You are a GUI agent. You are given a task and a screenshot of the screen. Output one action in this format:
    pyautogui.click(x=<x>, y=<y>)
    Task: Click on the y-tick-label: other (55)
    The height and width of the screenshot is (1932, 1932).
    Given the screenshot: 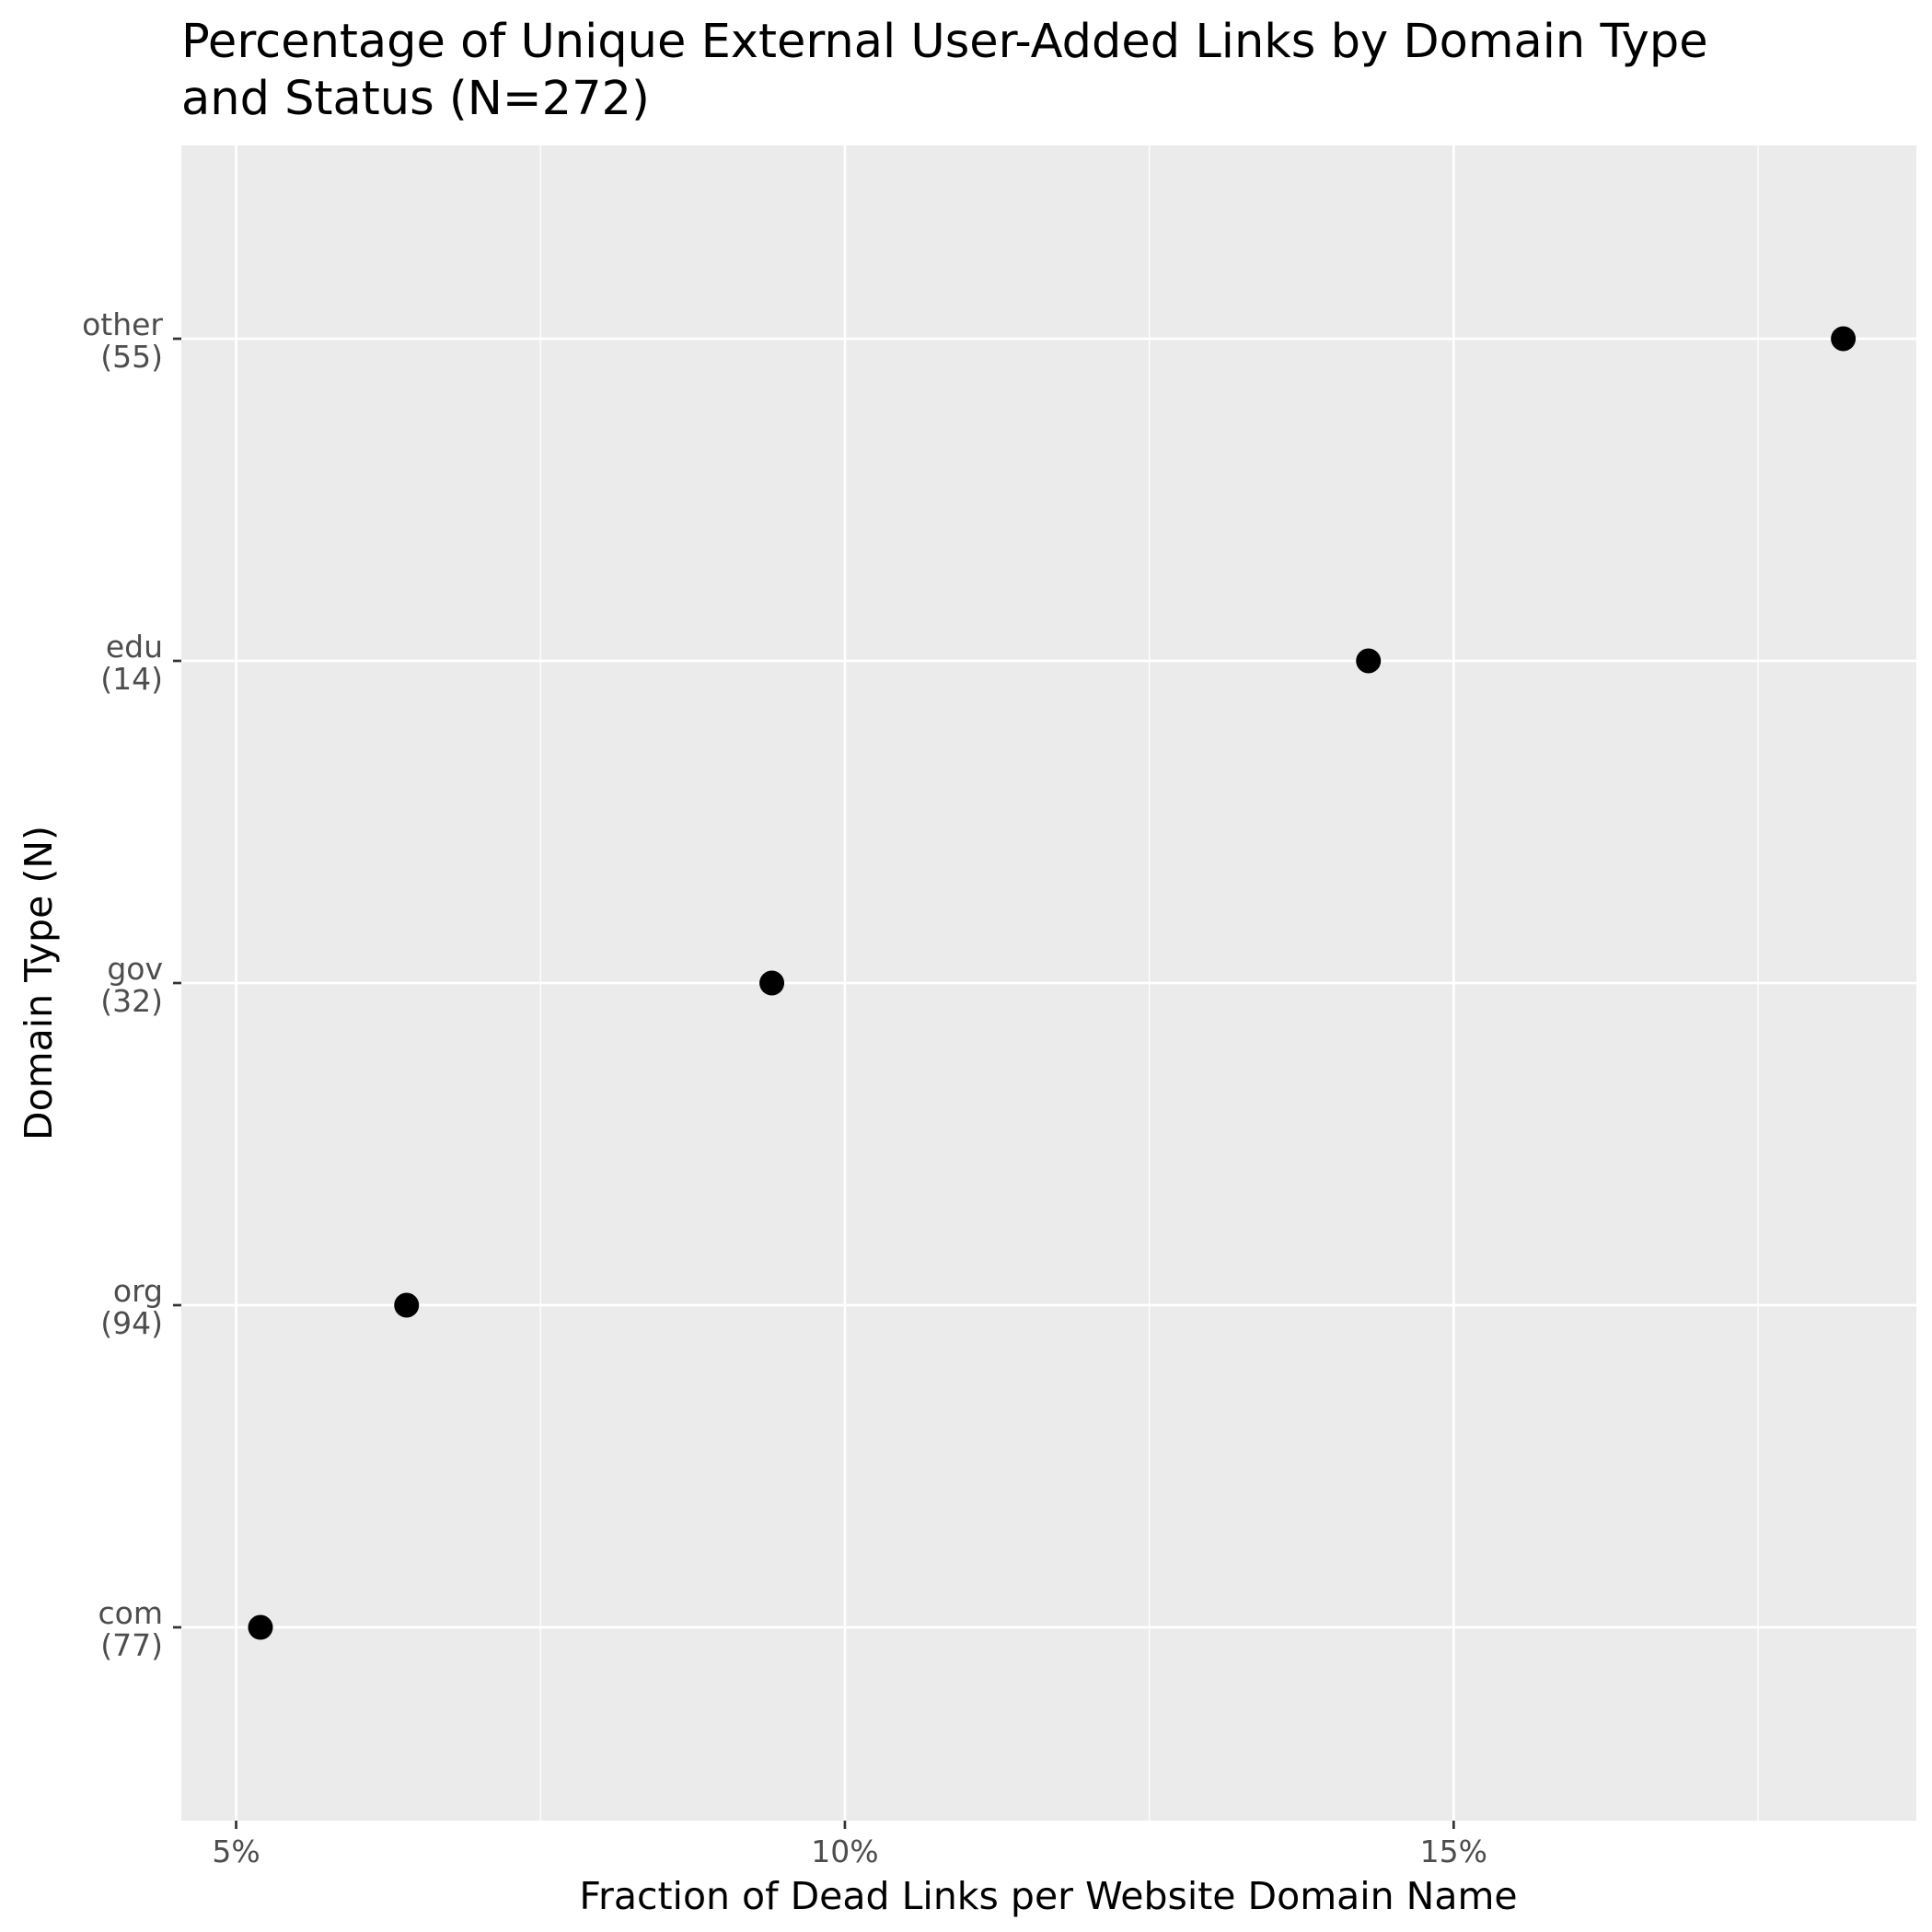 What is the action you would take?
    pyautogui.click(x=122, y=341)
    